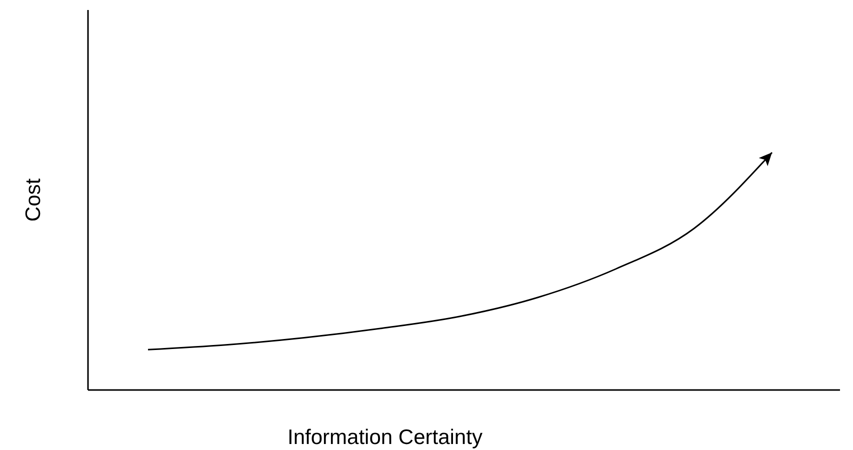 The width and height of the screenshot is (853, 450). What do you see at coordinates (385, 437) in the screenshot?
I see `x-axis-title: Information Certainty` at bounding box center [385, 437].